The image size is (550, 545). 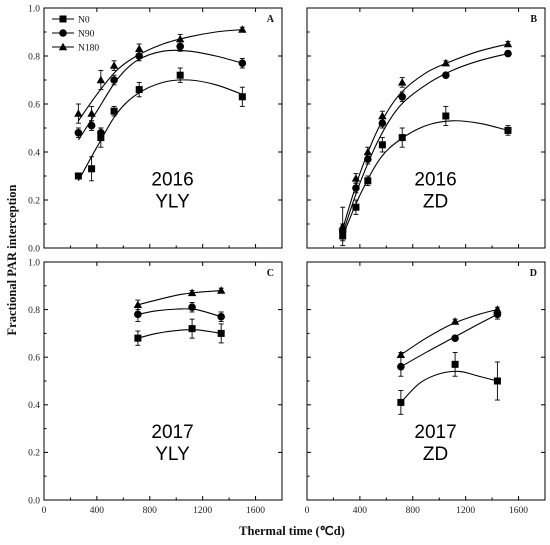 What do you see at coordinates (435, 454) in the screenshot?
I see `panel-caption-line: ZD` at bounding box center [435, 454].